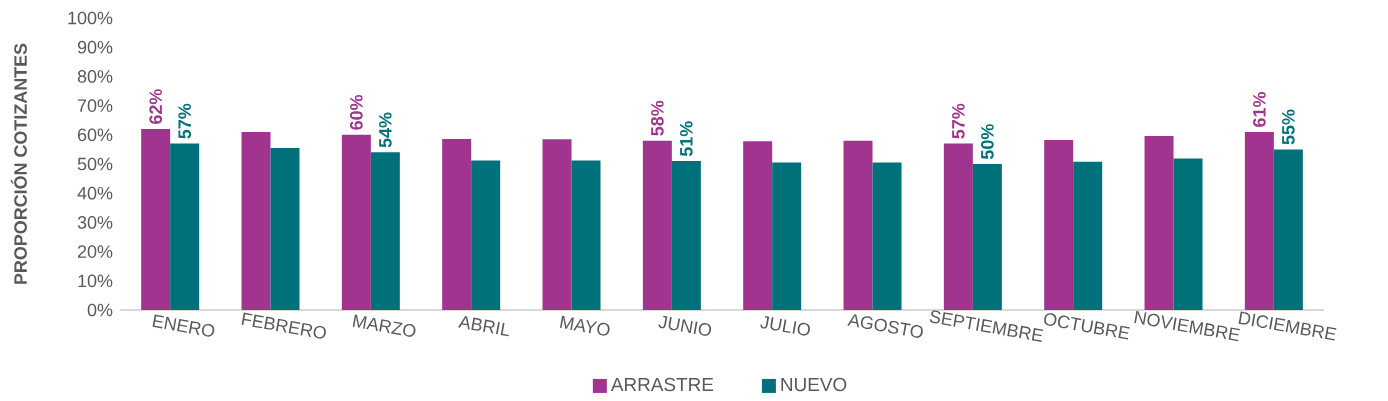  I want to click on data-label: 51%, so click(686, 139).